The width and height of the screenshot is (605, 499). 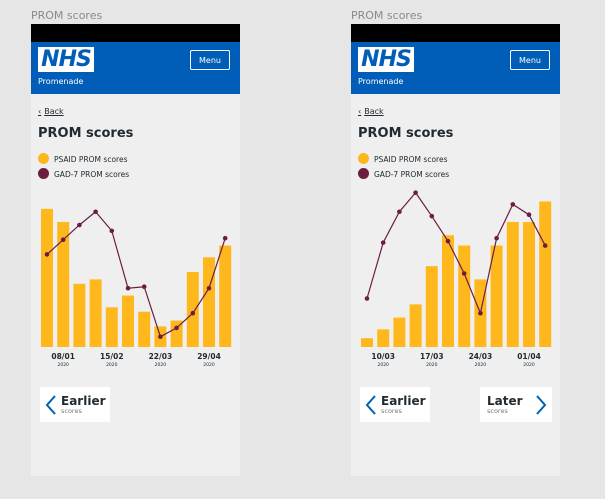 I want to click on x-tick-label: 24/03, so click(x=481, y=356).